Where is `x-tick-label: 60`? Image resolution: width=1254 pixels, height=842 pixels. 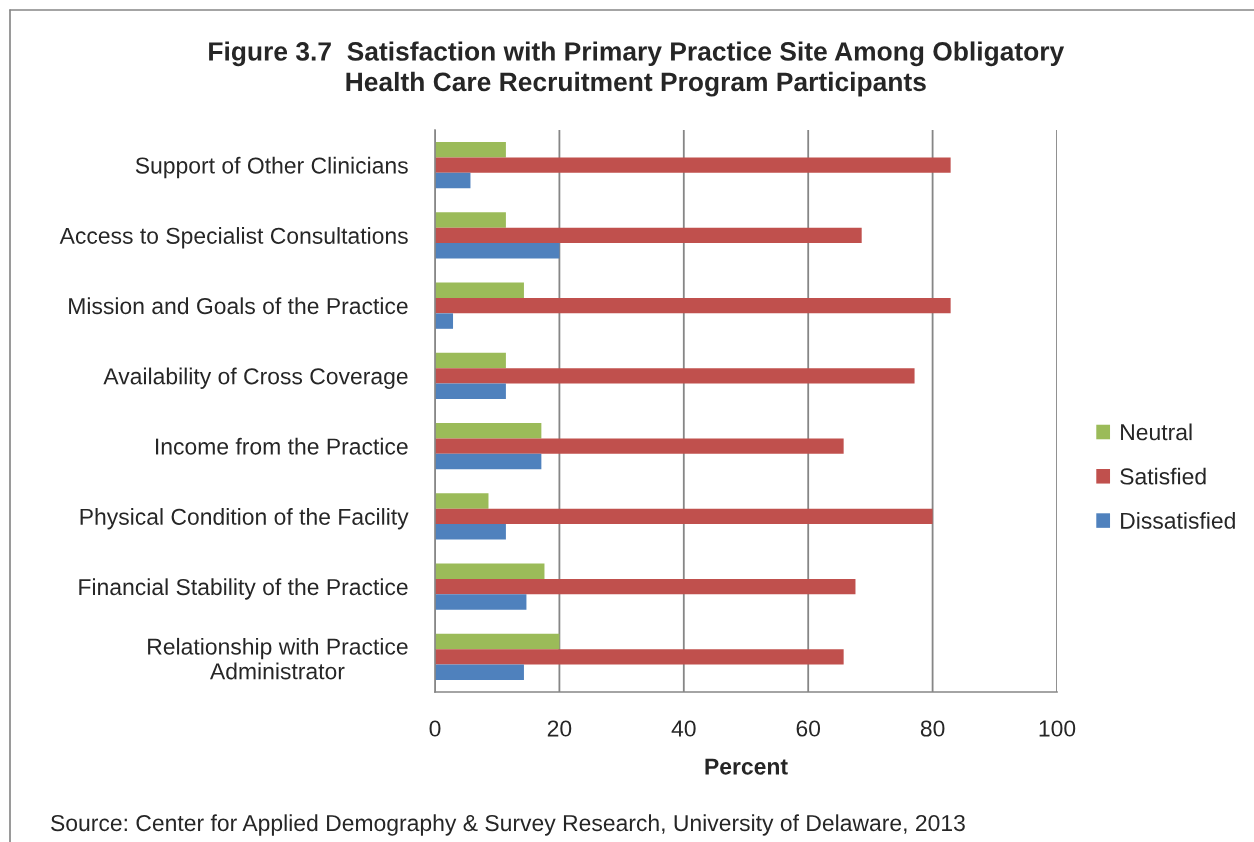 x-tick-label: 60 is located at coordinates (808, 728).